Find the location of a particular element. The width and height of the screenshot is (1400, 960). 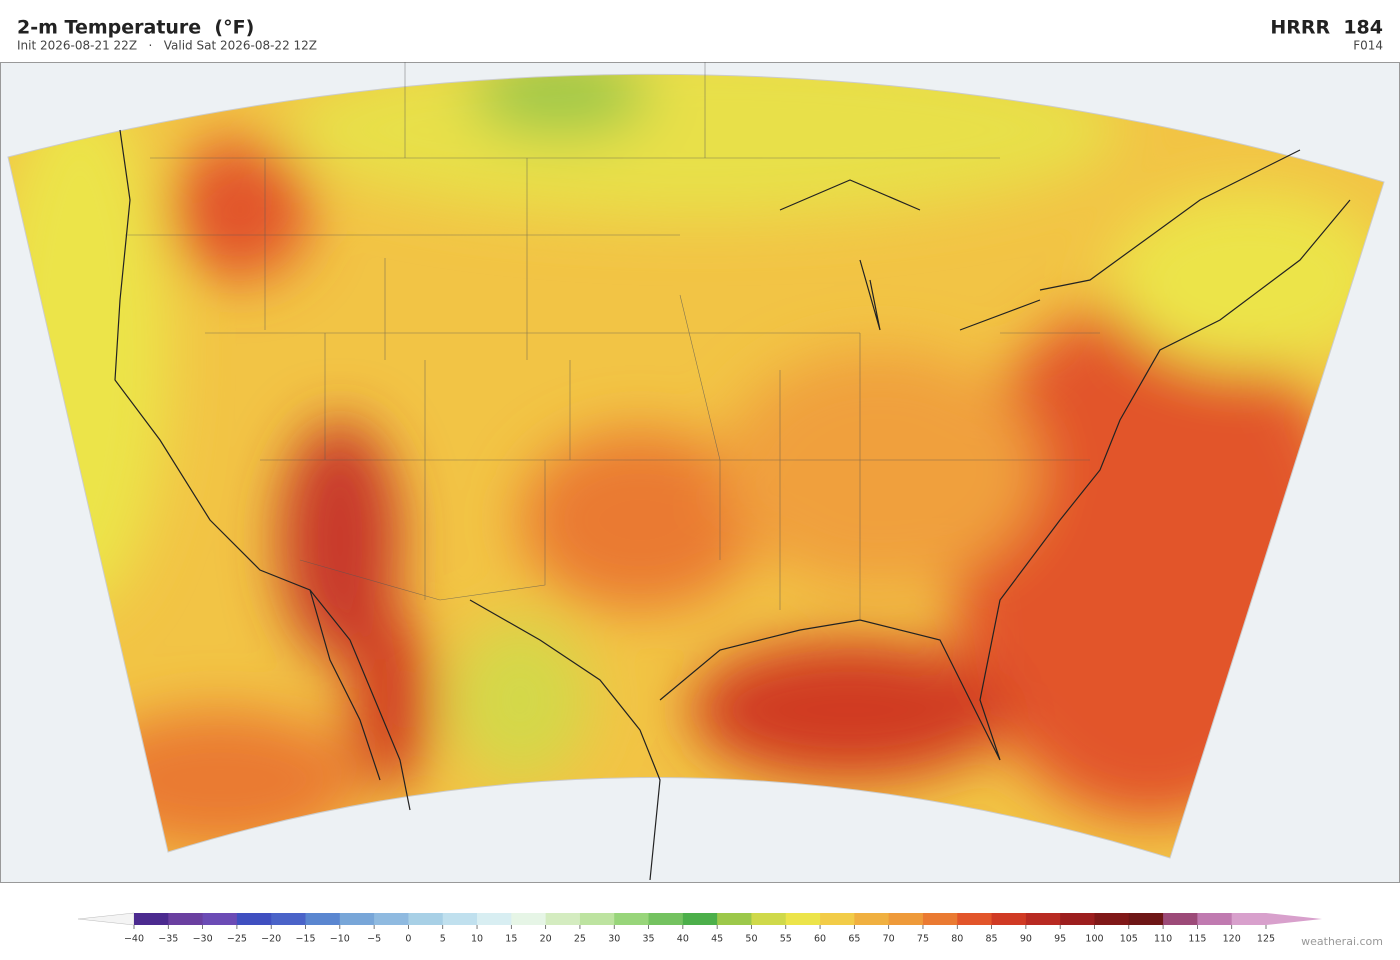

title: 2-m Temperature (°F) is located at coordinates (135, 28).